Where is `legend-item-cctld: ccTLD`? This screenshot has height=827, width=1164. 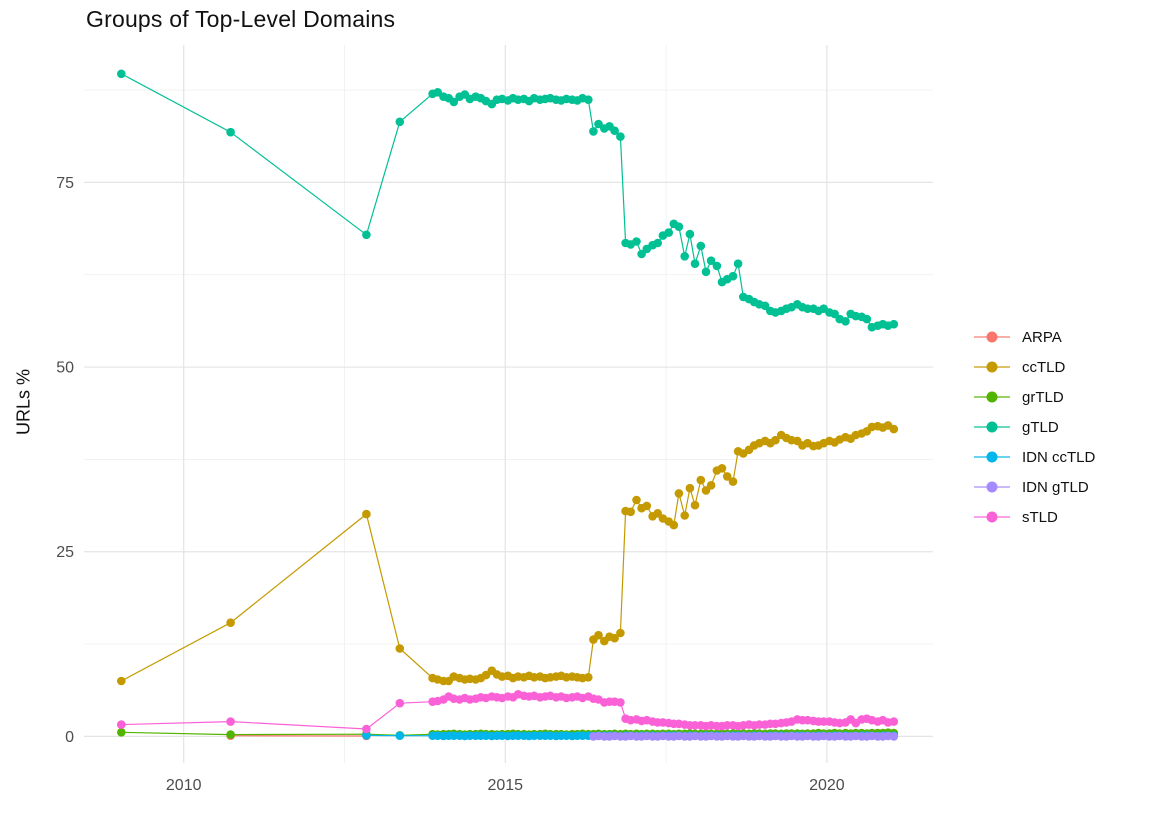
legend-item-cctld: ccTLD is located at coordinates (1034, 367).